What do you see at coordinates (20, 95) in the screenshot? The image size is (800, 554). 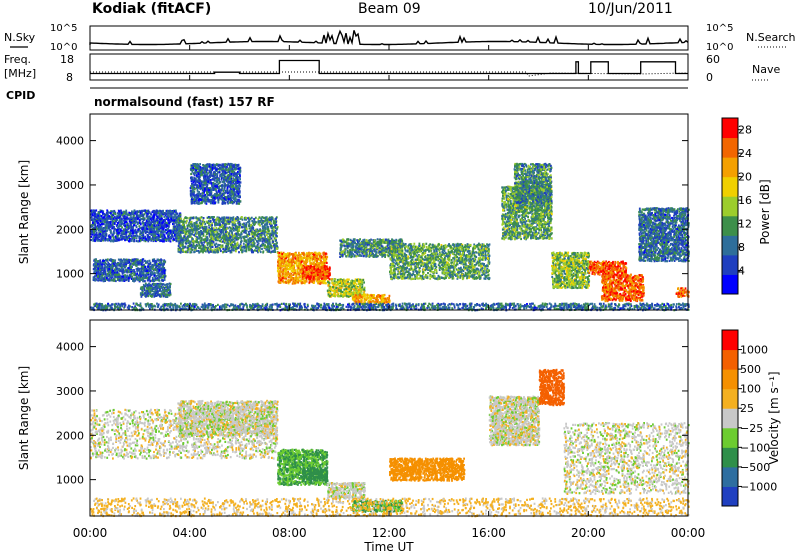 I see `cpid-label: CPID` at bounding box center [20, 95].